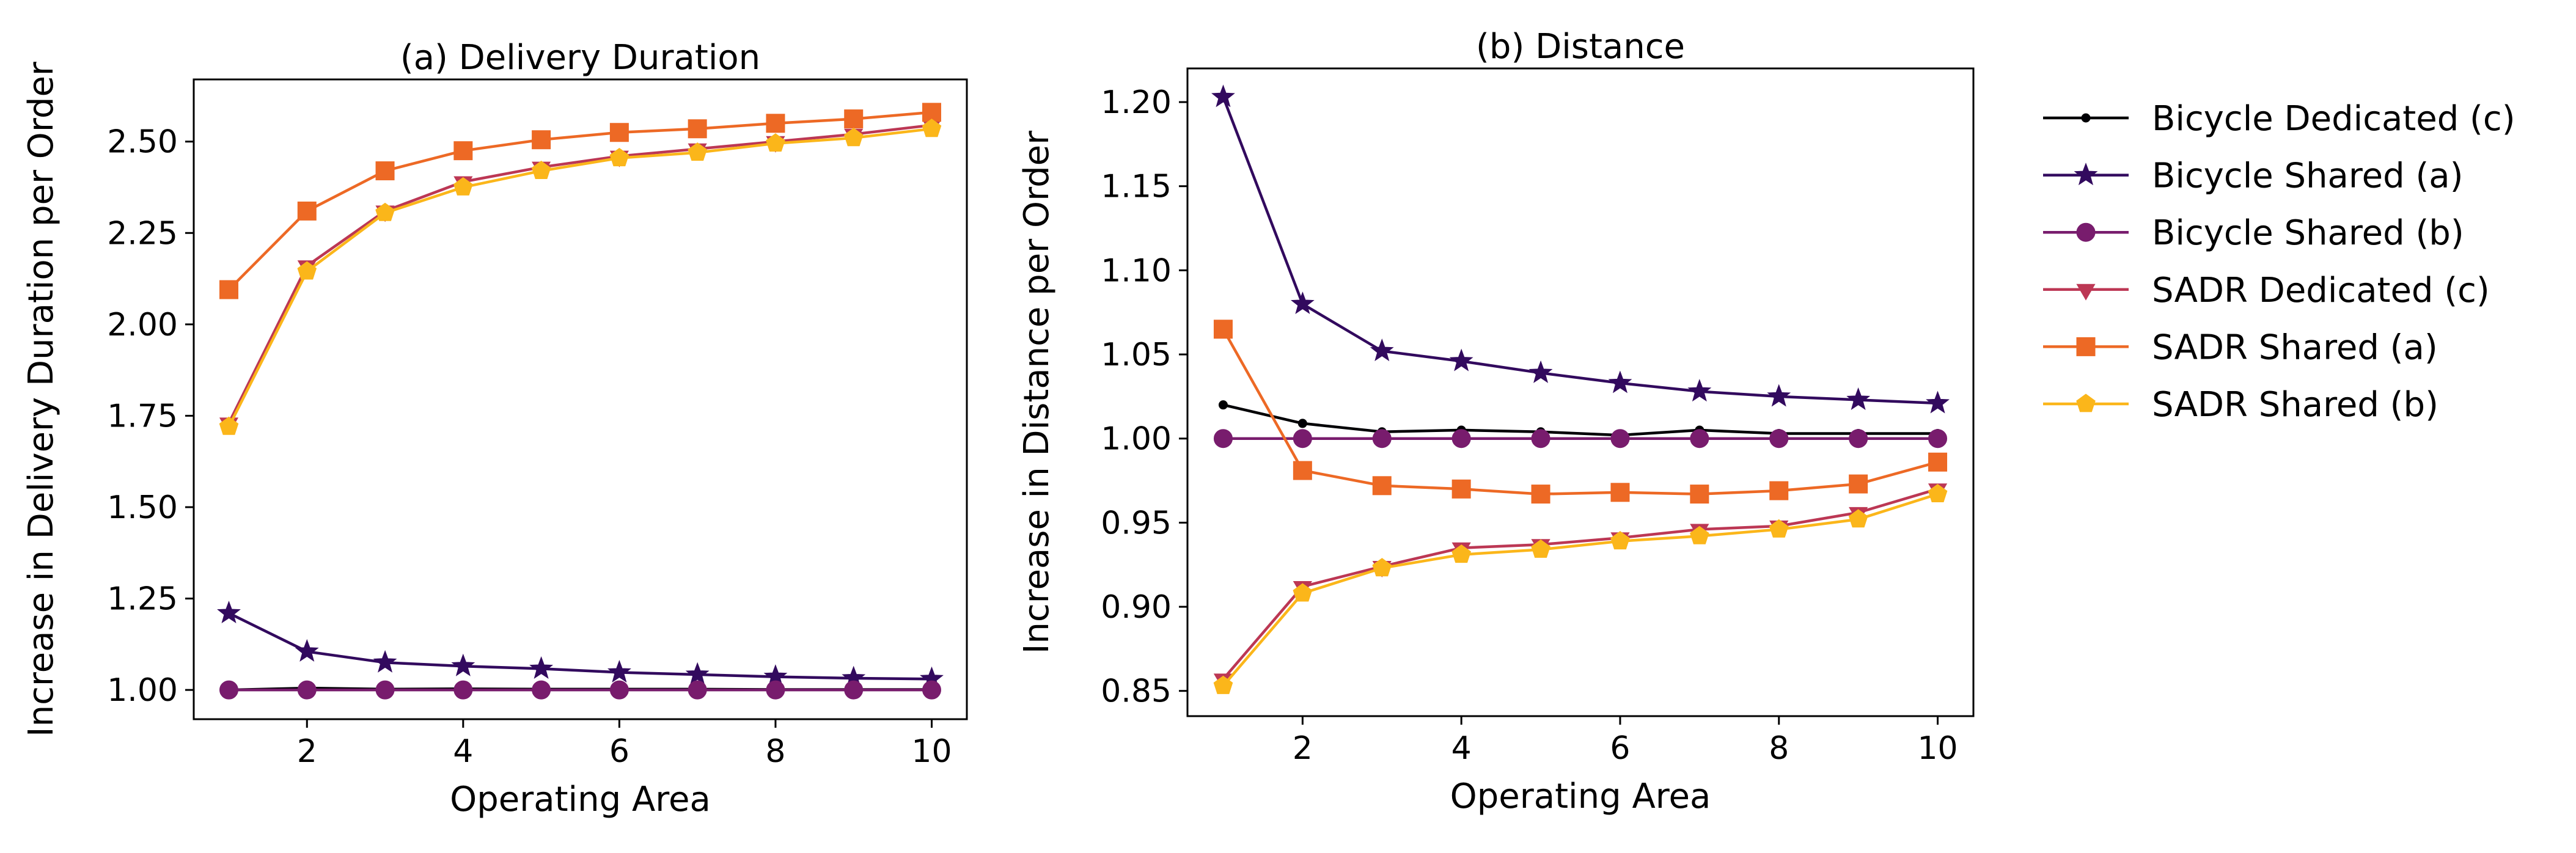  Describe the element at coordinates (1580, 796) in the screenshot. I see `x-axis-label-b: Operating Area` at that location.